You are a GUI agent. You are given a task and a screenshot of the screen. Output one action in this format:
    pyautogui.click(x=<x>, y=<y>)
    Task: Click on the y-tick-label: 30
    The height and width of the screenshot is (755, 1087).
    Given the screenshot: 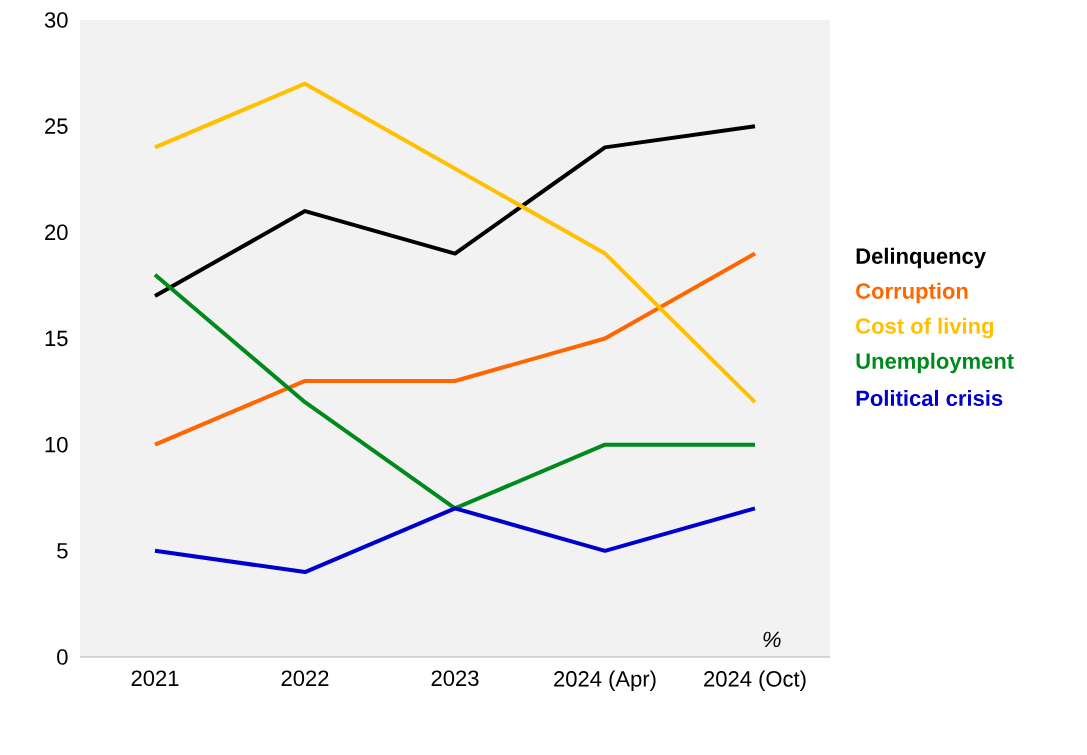 What is the action you would take?
    pyautogui.click(x=56, y=20)
    